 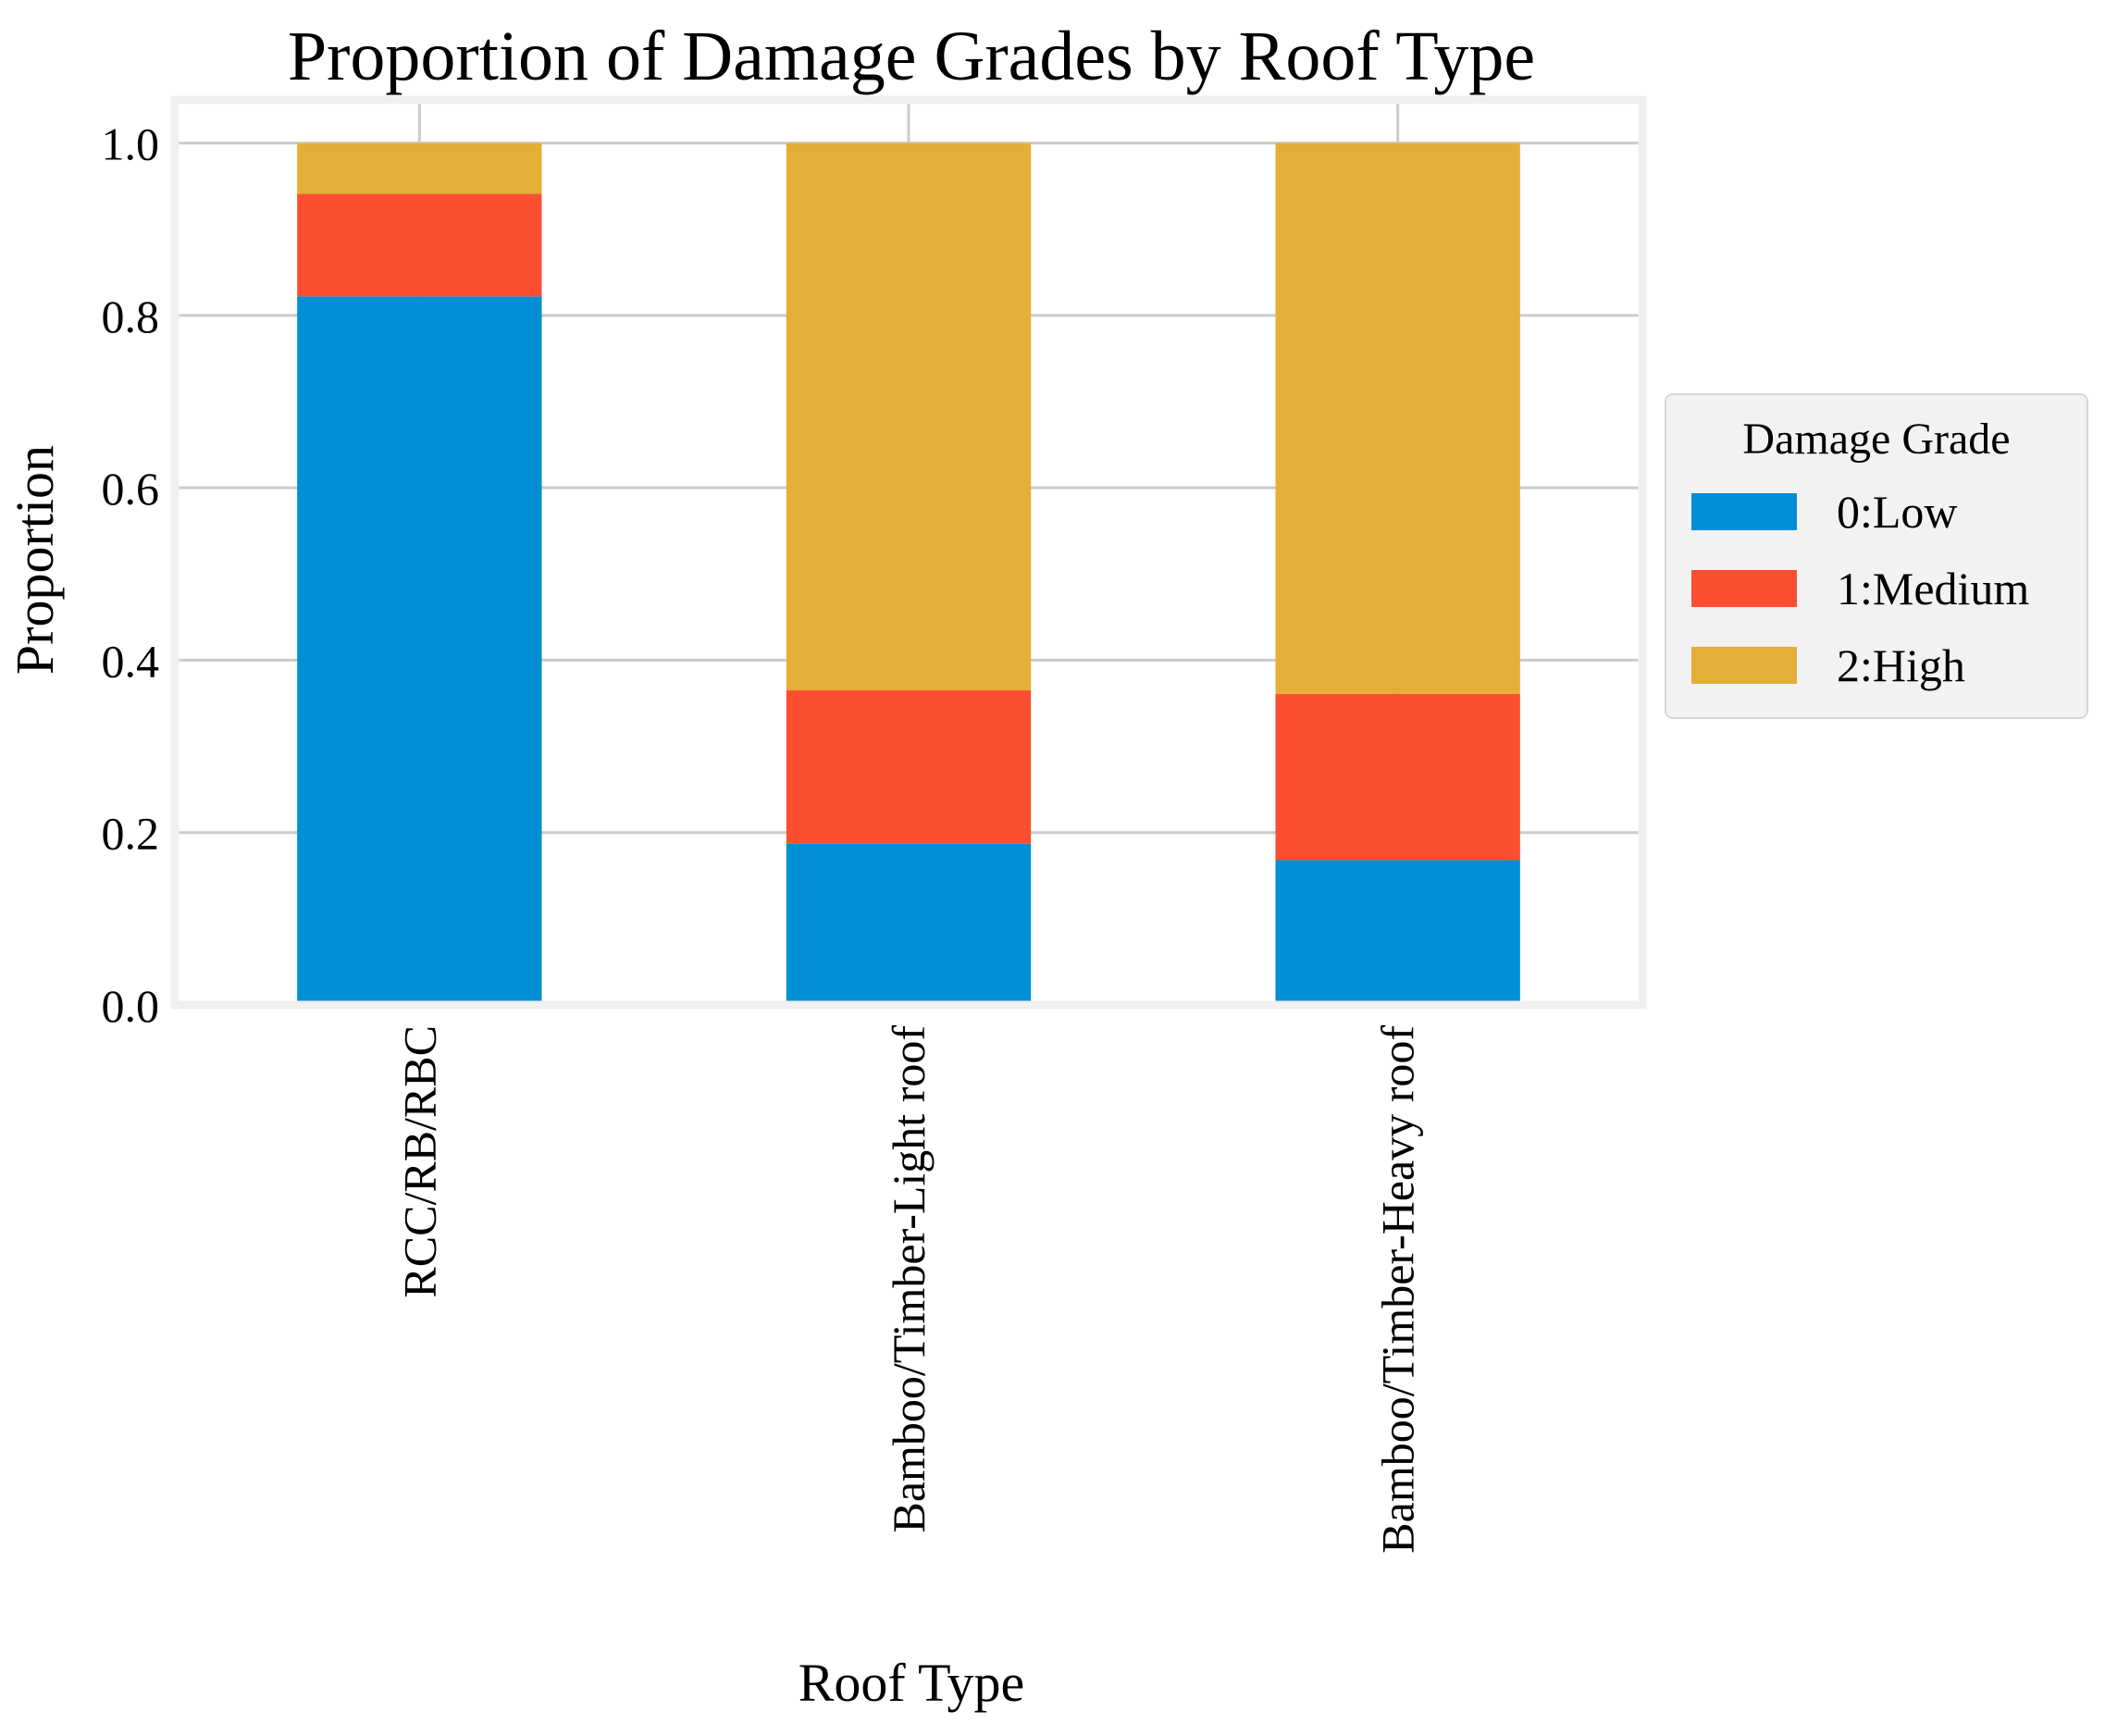 I want to click on chart-title: Proportion of Damage Grades by Roof Type, so click(x=911, y=56).